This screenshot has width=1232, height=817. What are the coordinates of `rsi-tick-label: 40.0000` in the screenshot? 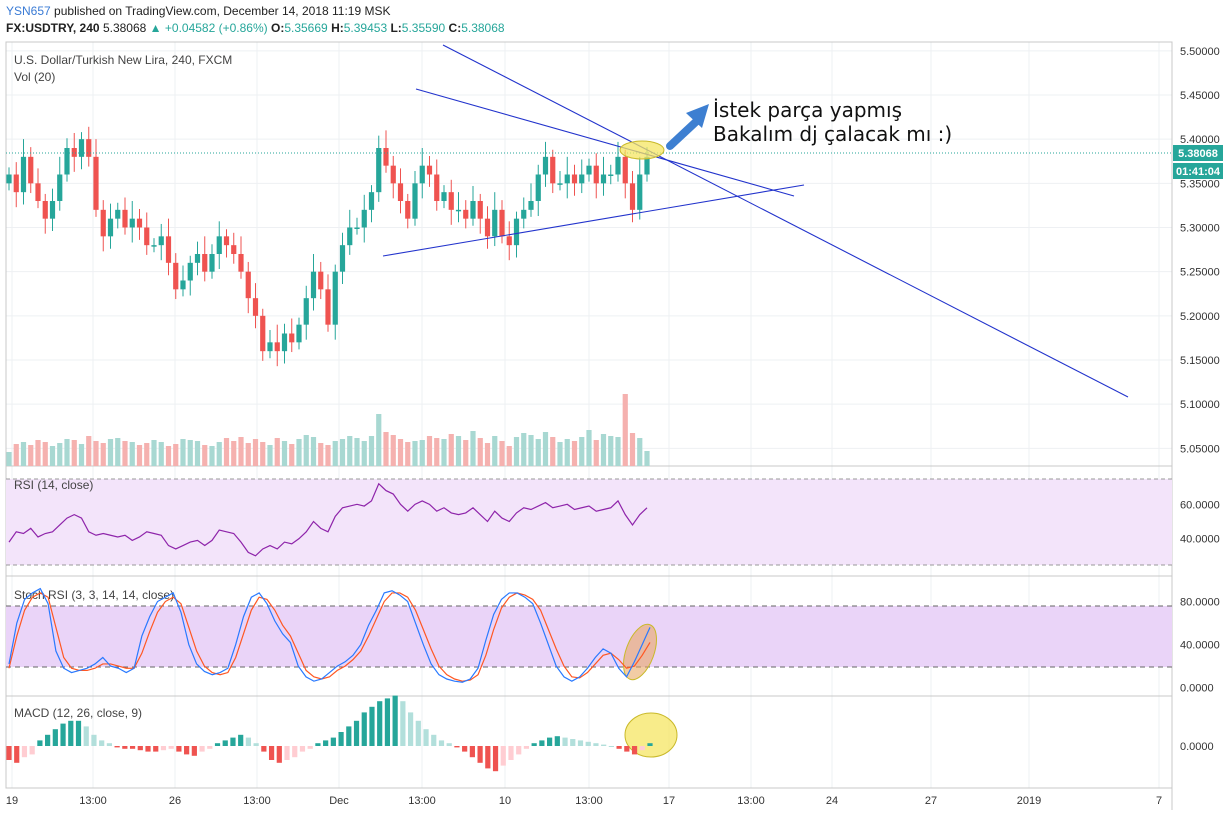 It's located at (1200, 540).